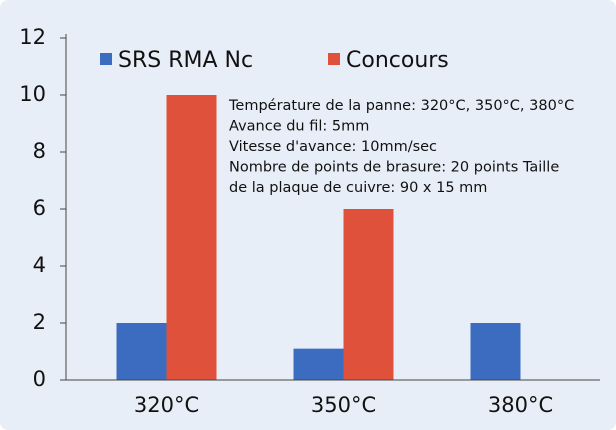 This screenshot has height=430, width=616. What do you see at coordinates (39, 265) in the screenshot?
I see `y-tick-label: 4` at bounding box center [39, 265].